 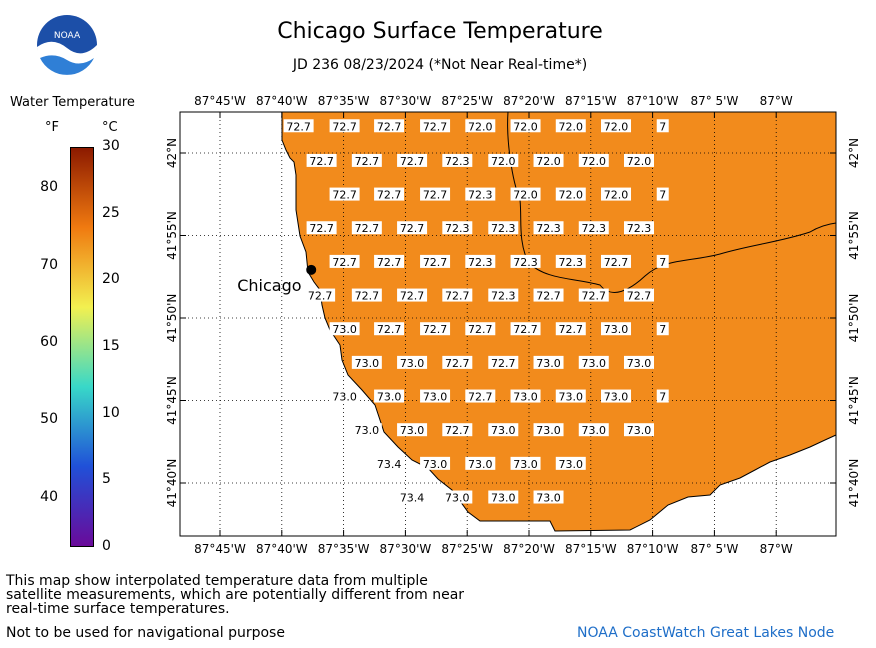 I want to click on lat-label-right: 41°40'N, so click(x=854, y=483).